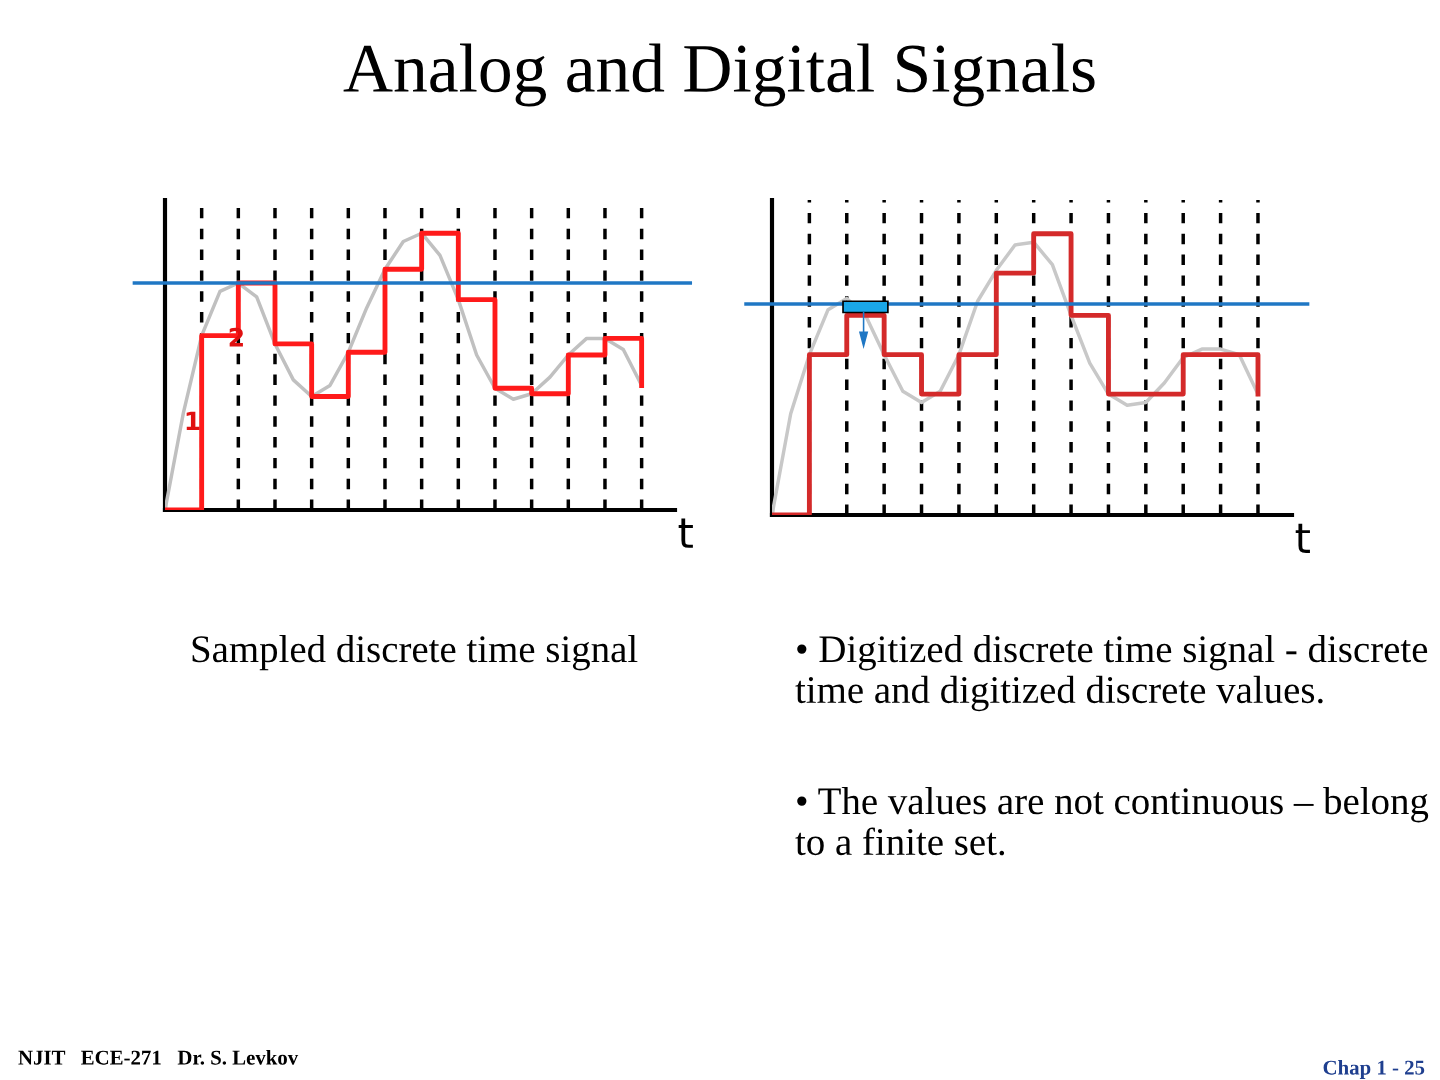  What do you see at coordinates (158, 1057) in the screenshot?
I see `text: NJIT ECE-271 Dr. S. Levkov` at bounding box center [158, 1057].